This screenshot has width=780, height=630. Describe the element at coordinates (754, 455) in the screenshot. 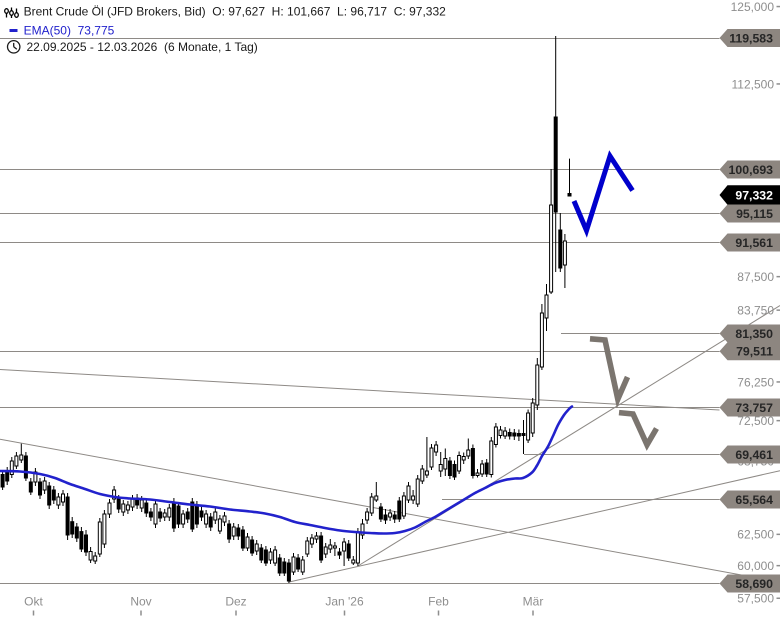

I see `svg-text: 69,461` at that location.